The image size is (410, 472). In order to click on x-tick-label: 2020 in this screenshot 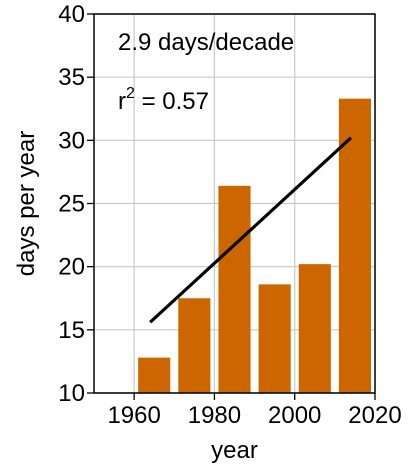, I will do `click(374, 415)`.